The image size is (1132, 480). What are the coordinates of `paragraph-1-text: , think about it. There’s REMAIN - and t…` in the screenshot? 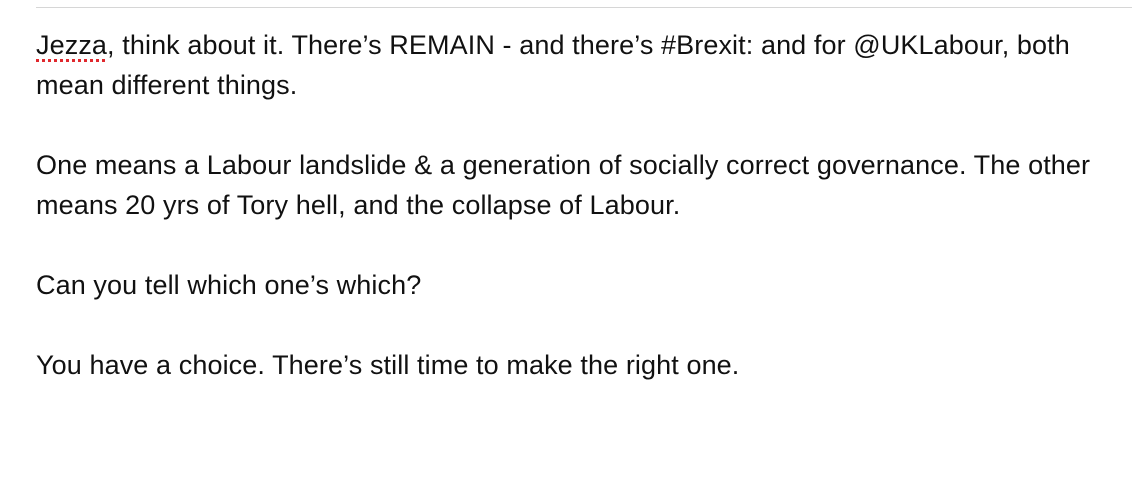 It's located at (553, 65).